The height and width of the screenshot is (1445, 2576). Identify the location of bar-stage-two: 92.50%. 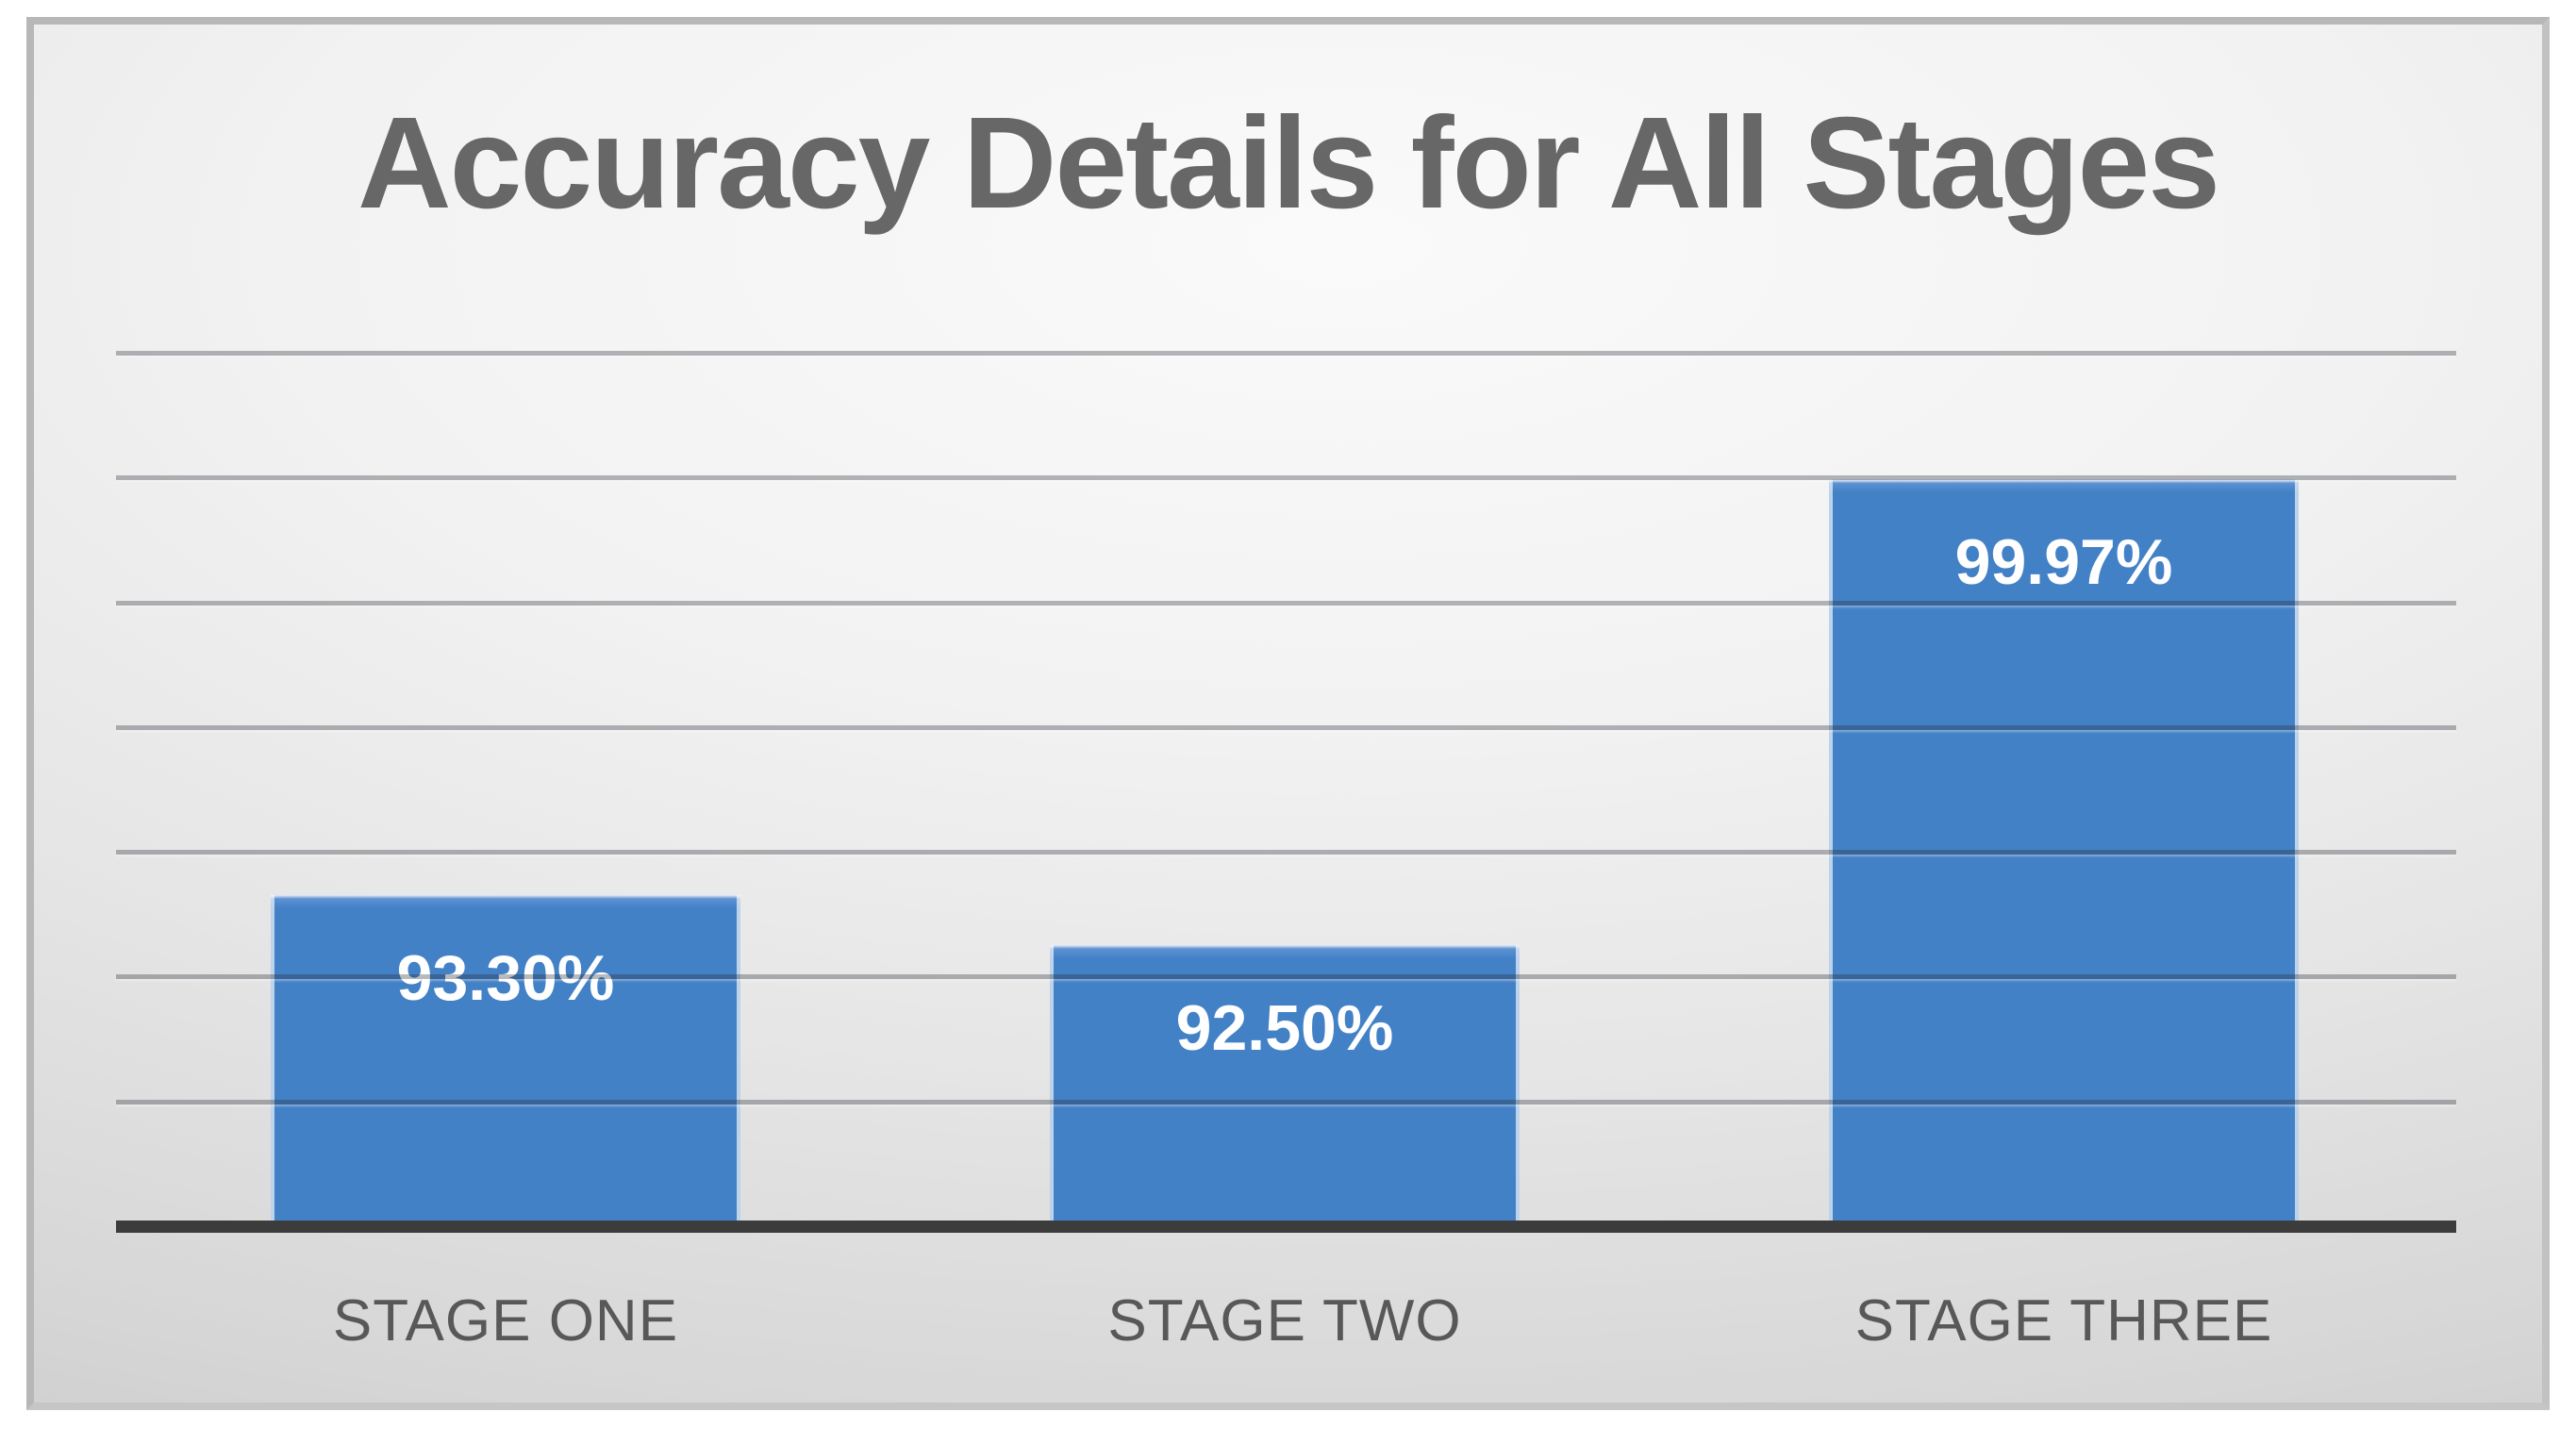
(1285, 1083).